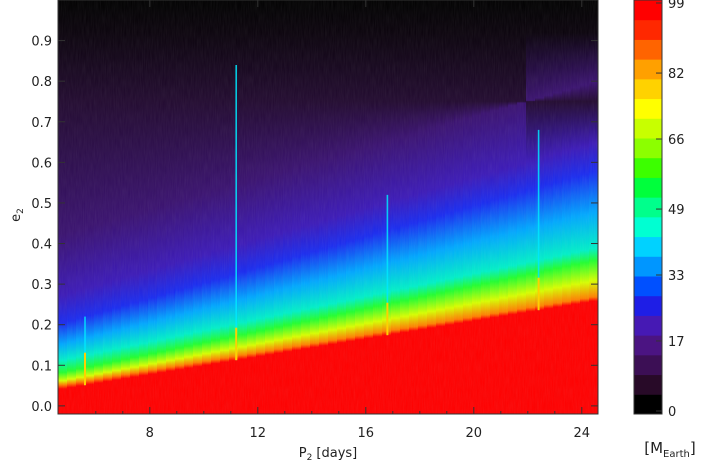 The image size is (714, 470). I want to click on colorbar, so click(648, 207).